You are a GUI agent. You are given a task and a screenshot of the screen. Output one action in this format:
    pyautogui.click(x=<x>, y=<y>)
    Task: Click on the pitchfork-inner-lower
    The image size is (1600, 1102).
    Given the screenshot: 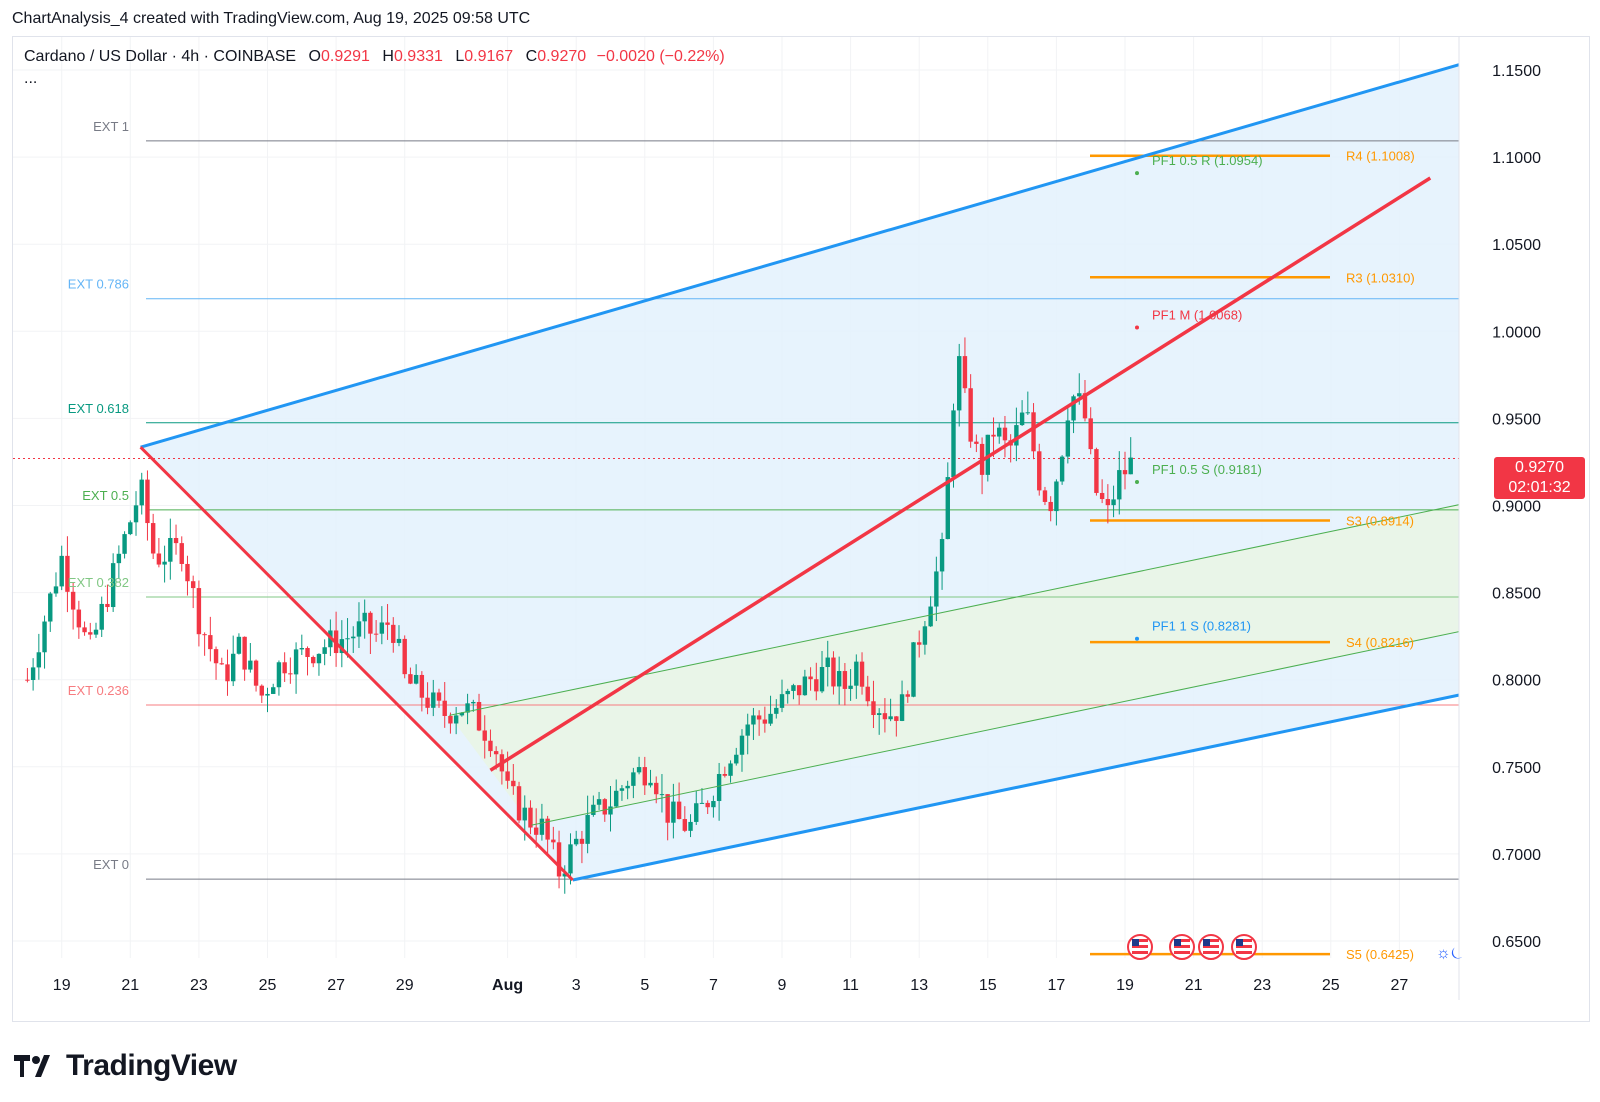 What is the action you would take?
    pyautogui.click(x=995, y=728)
    